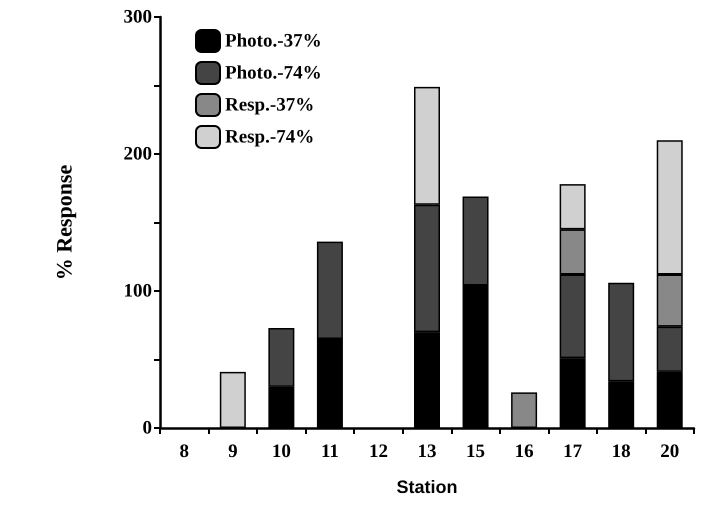 The height and width of the screenshot is (515, 704). I want to click on x-tick-label: 12, so click(378, 451).